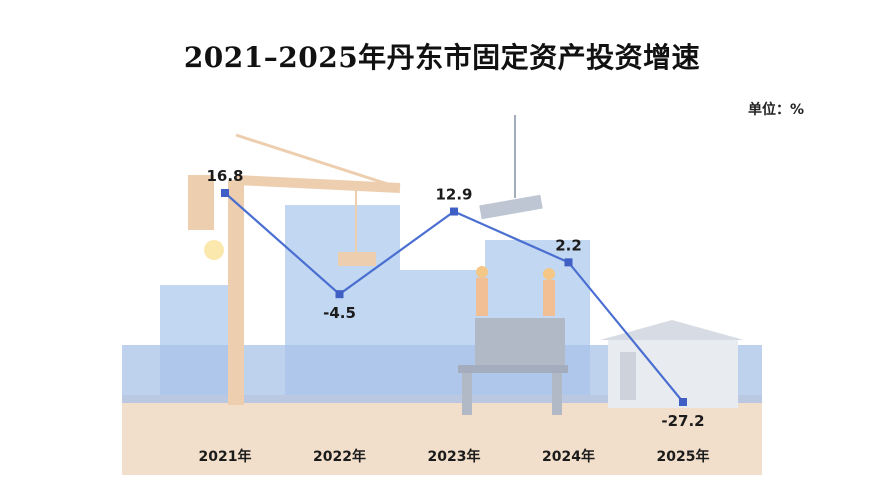  I want to click on crane-tower, so click(236, 292).